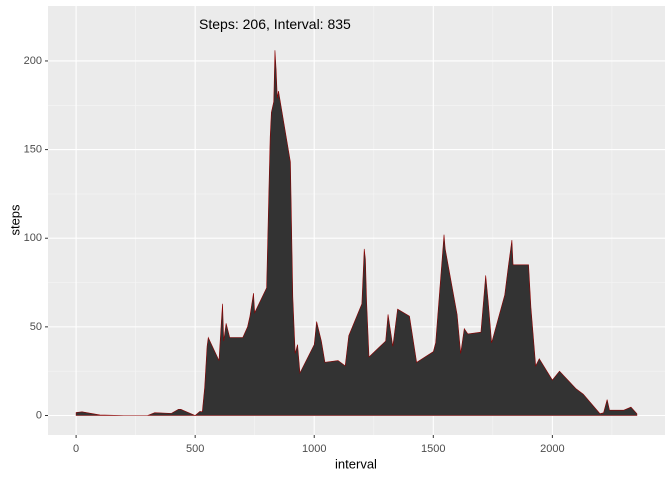  I want to click on x-tick-label: 1500, so click(433, 449).